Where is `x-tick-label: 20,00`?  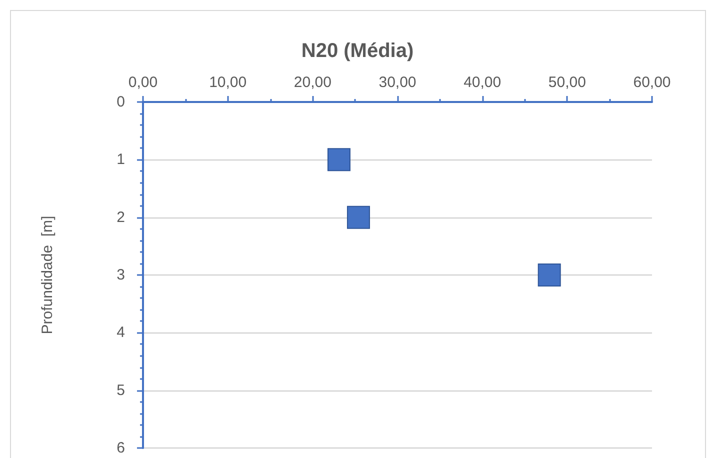
x-tick-label: 20,00 is located at coordinates (313, 82).